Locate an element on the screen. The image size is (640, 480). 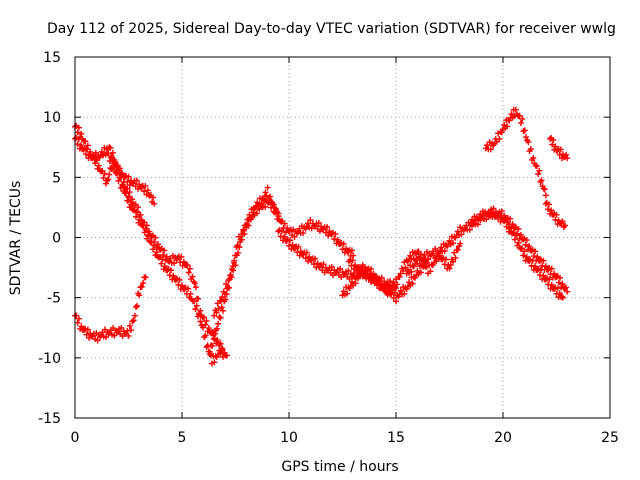
x-tick-label: 0 is located at coordinates (75, 438).